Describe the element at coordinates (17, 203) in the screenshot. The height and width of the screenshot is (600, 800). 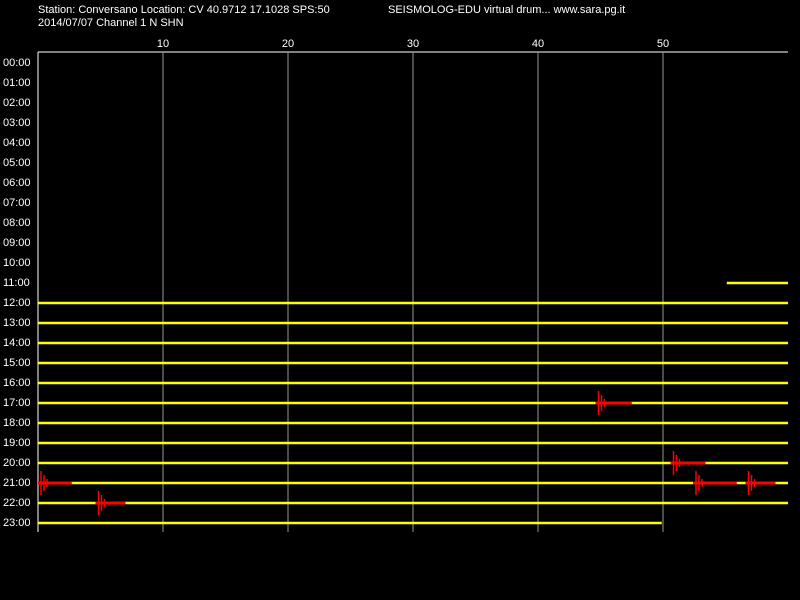
I see `row-label: 07:00` at that location.